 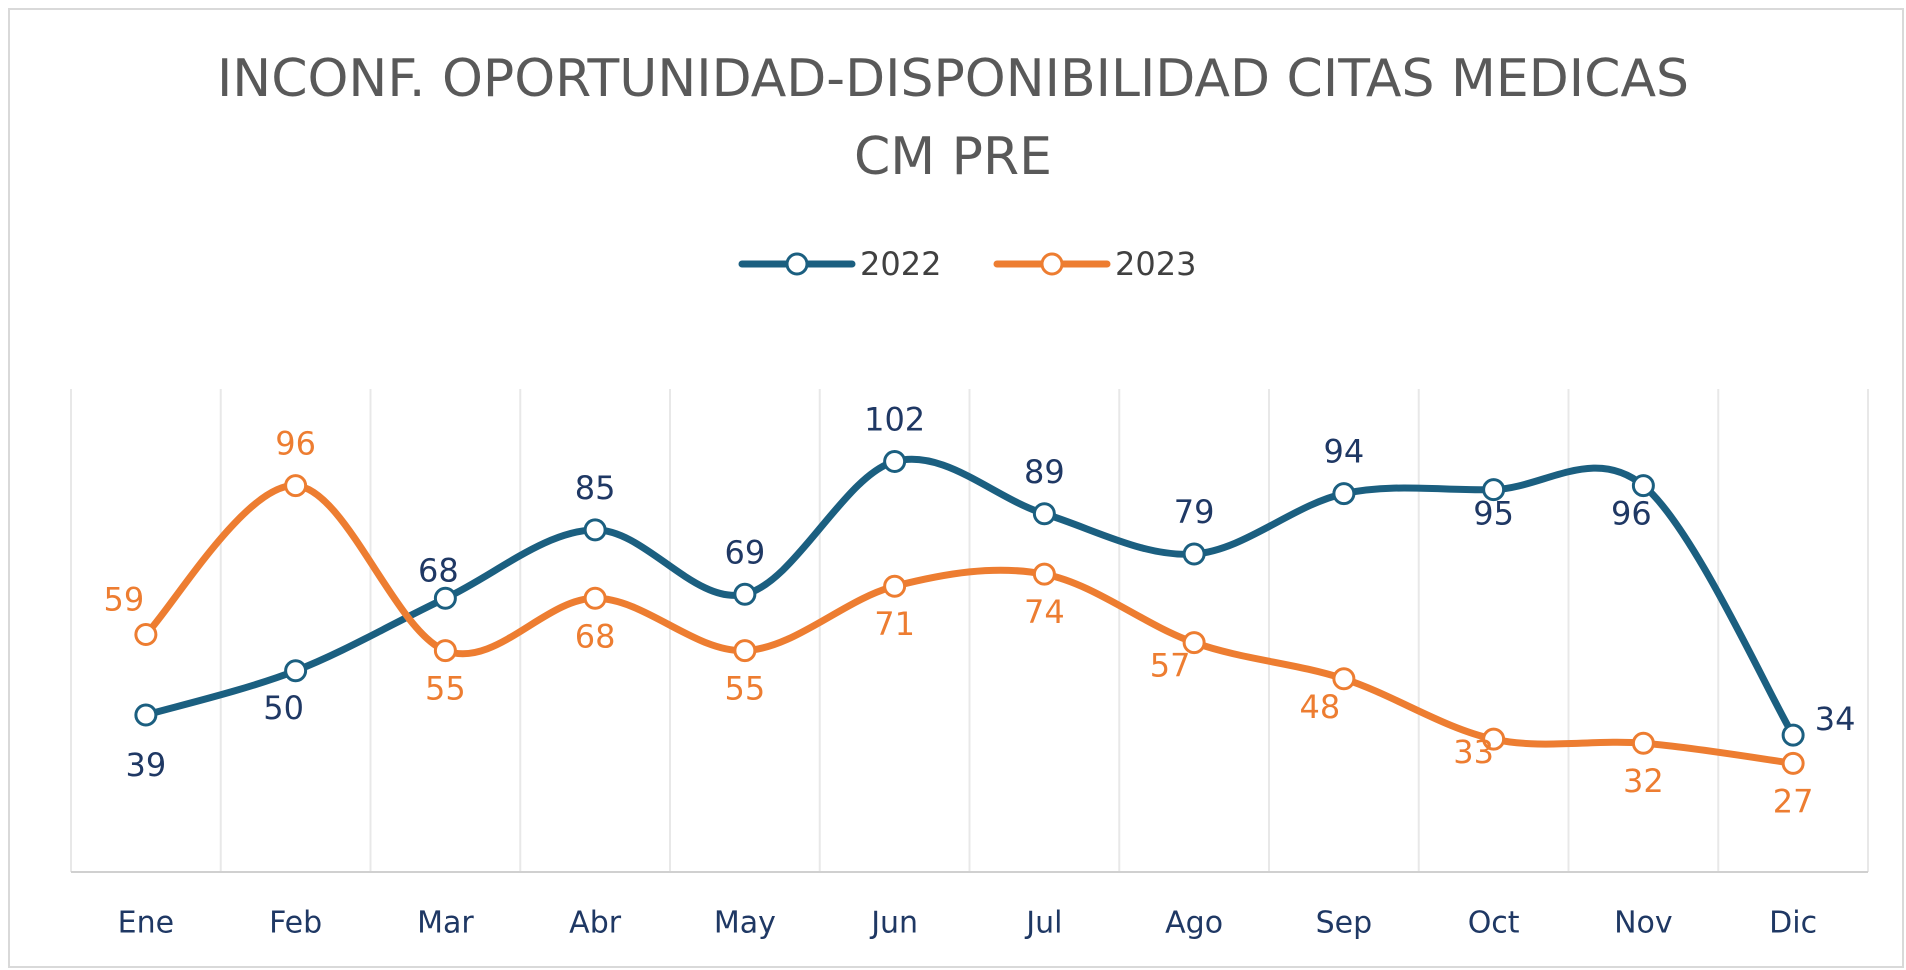 I want to click on data-label: 50, so click(x=283, y=708).